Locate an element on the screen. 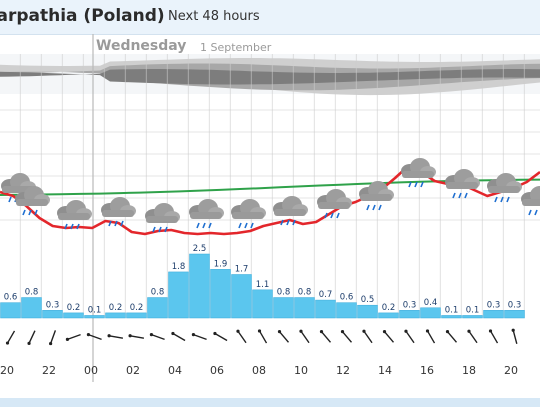 The image size is (540, 407). precip-value-label: 0.5 is located at coordinates (368, 300).